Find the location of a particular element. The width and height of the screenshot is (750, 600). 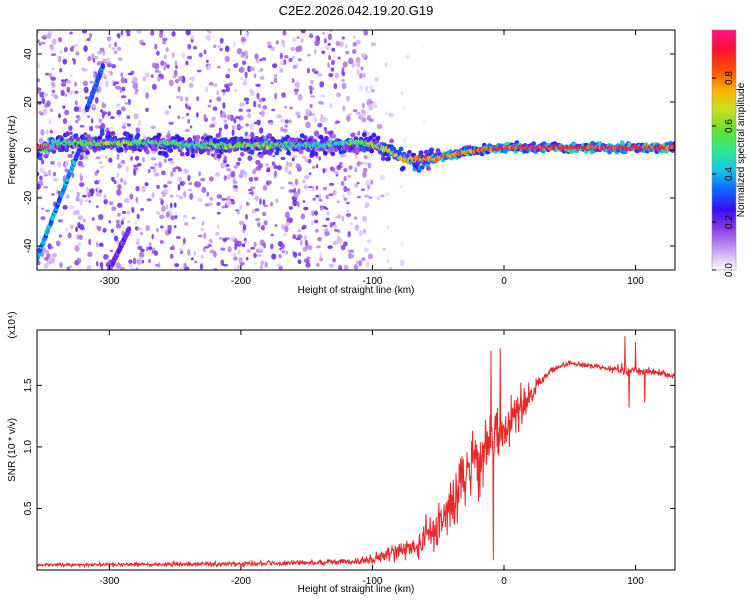

y-tick-label: -20 is located at coordinates (28, 197).